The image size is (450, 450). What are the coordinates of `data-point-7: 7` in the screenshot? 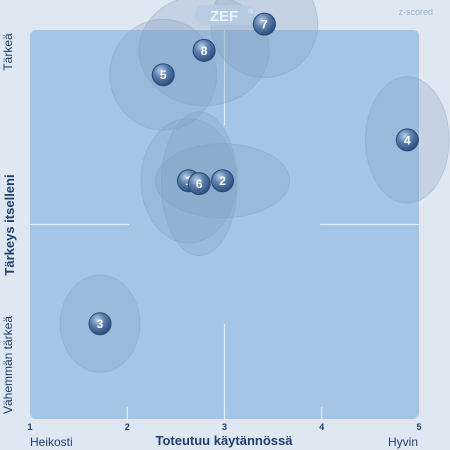 It's located at (264, 24).